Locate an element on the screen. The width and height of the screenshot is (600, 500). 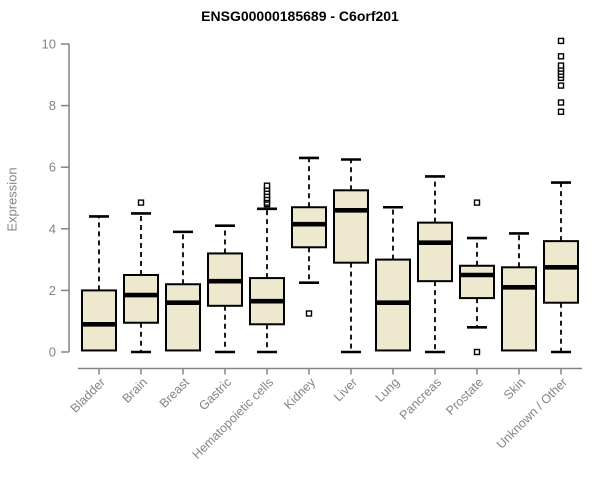
x-tick-label: Pancreas is located at coordinates (420, 398).